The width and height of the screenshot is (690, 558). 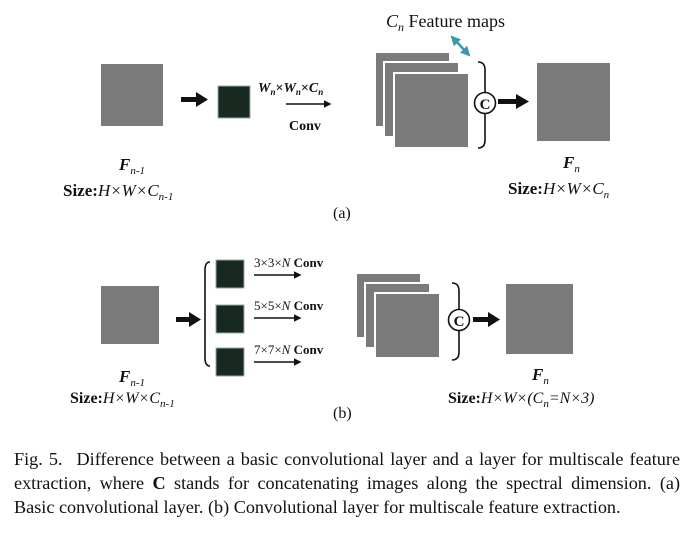 What do you see at coordinates (539, 319) in the screenshot?
I see `output-feature-map-b` at bounding box center [539, 319].